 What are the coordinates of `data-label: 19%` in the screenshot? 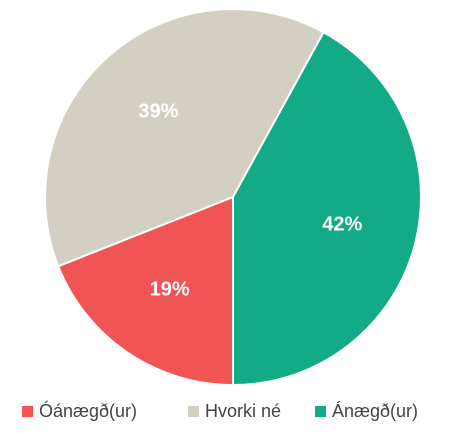 It's located at (170, 290).